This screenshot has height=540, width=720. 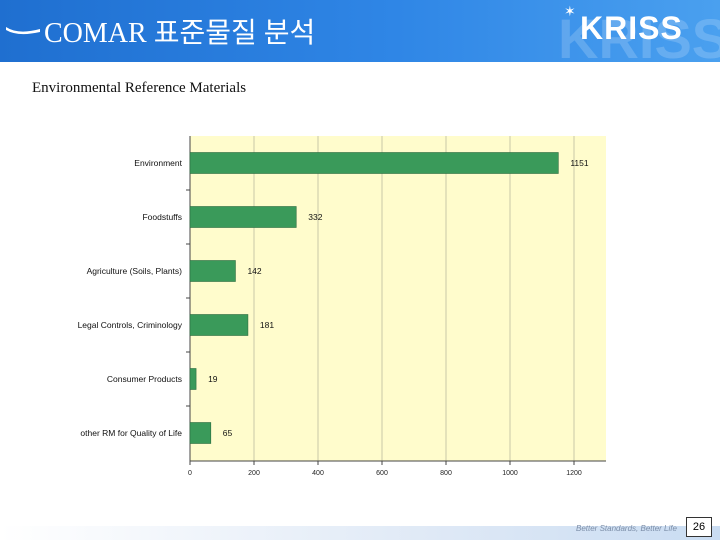 I want to click on swoosh-icon, so click(x=23, y=31).